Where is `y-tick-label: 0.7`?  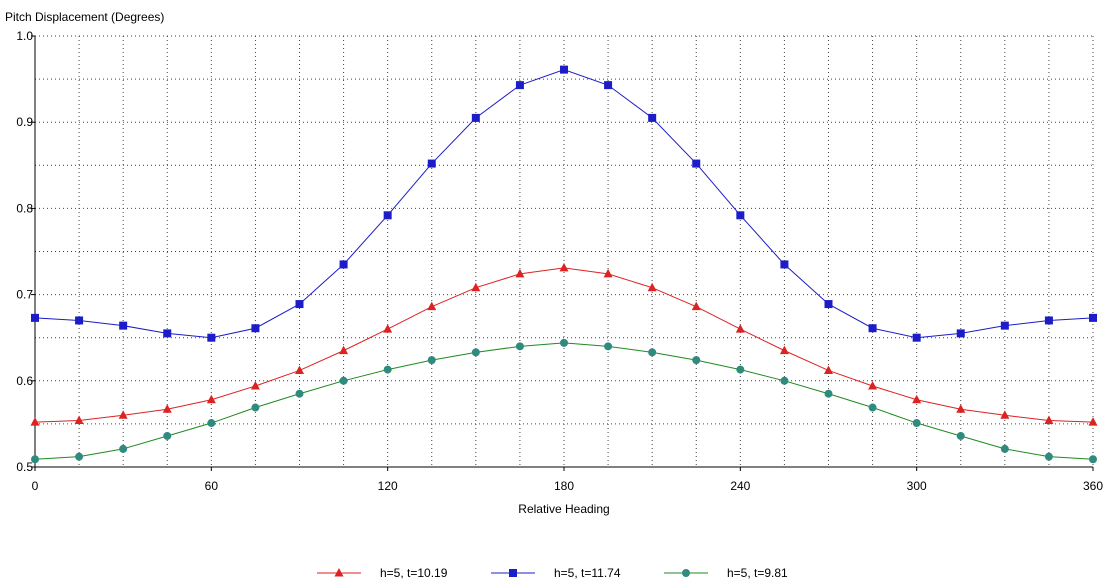 y-tick-label: 0.7 is located at coordinates (24, 295).